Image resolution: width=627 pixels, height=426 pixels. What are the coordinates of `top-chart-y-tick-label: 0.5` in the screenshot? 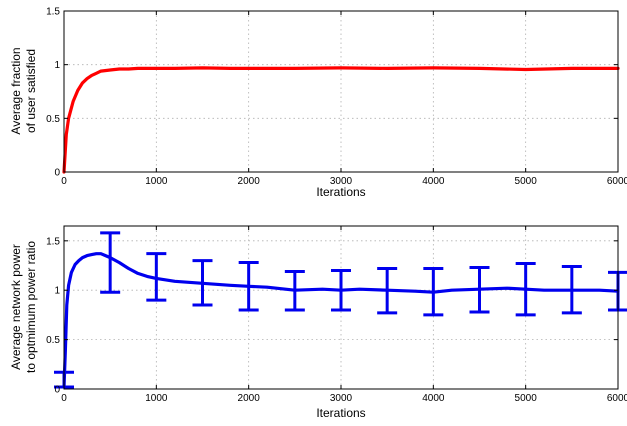 It's located at (53, 119).